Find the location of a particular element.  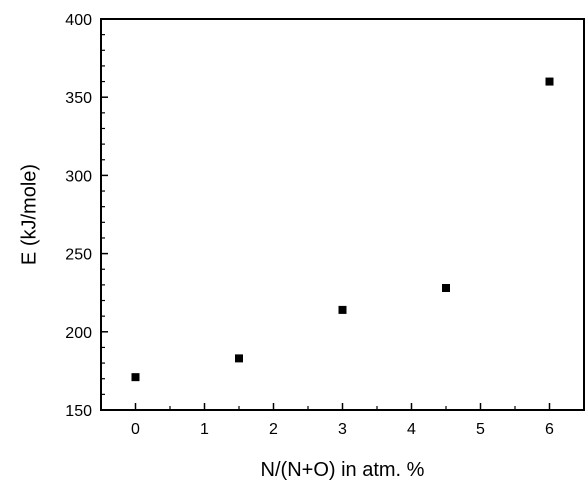

x-tick-label: 6 is located at coordinates (549, 429).